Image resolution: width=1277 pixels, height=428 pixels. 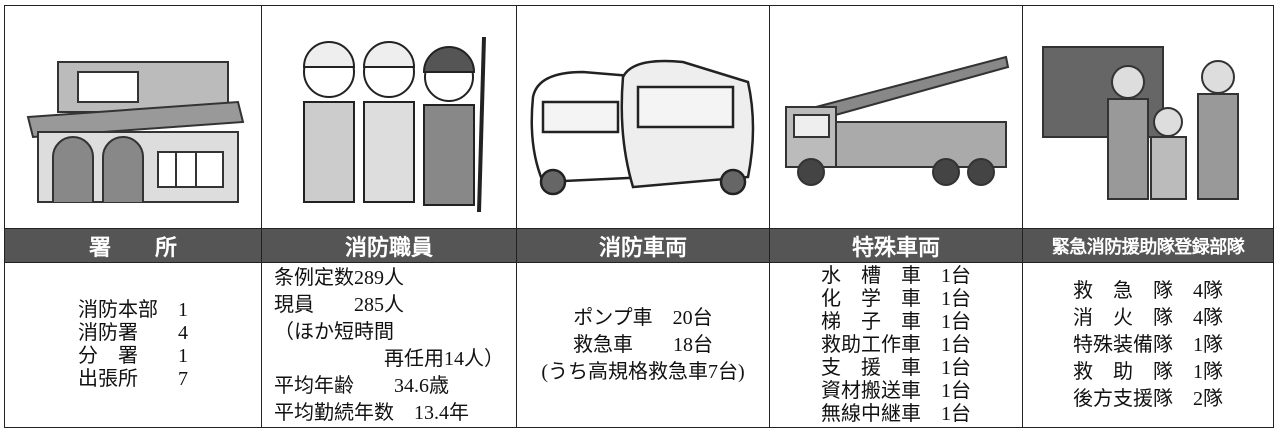 I want to click on column-content: 救 急 隊 4隊消 火 隊 4隊 特殊装備隊 1隊救 助 隊 1隊 後方支援隊 2隊, so click(x=1148, y=345).